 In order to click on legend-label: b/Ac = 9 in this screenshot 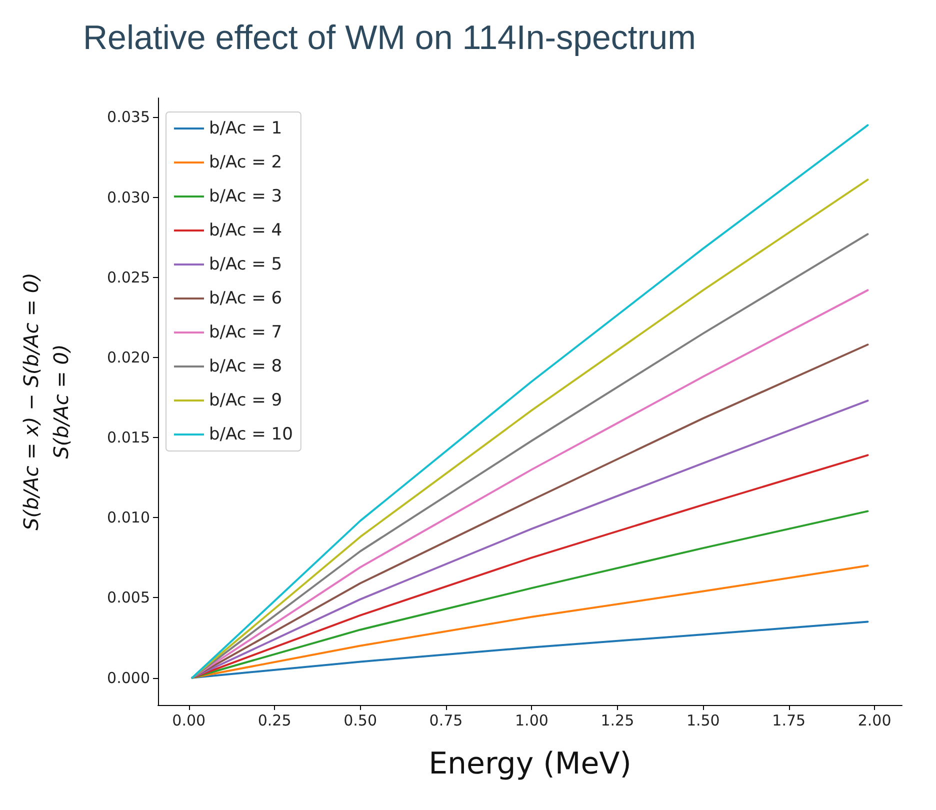, I will do `click(245, 400)`.